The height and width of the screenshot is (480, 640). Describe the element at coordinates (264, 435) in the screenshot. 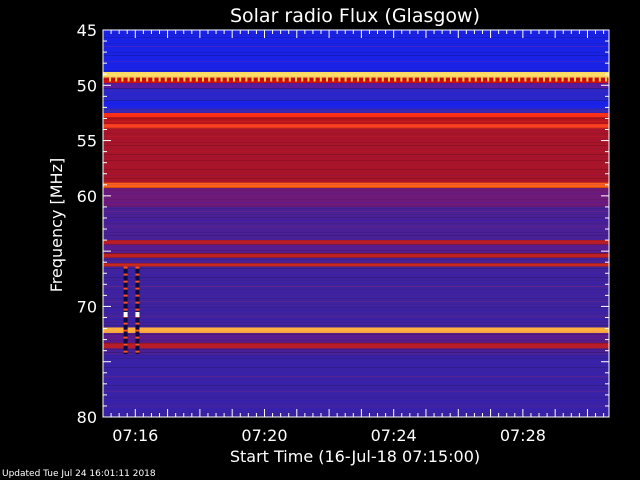

I see `x-tick-label: 07:20` at that location.